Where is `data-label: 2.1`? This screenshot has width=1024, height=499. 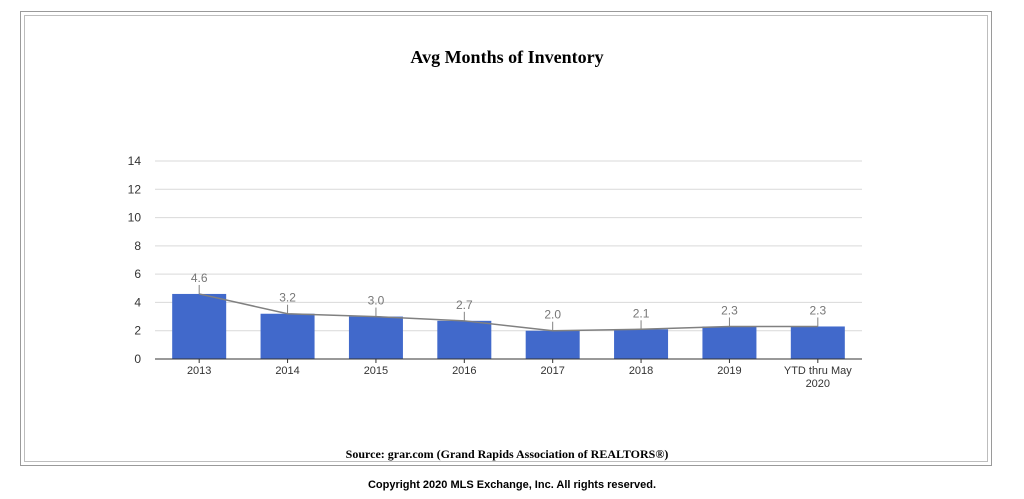 data-label: 2.1 is located at coordinates (641, 313).